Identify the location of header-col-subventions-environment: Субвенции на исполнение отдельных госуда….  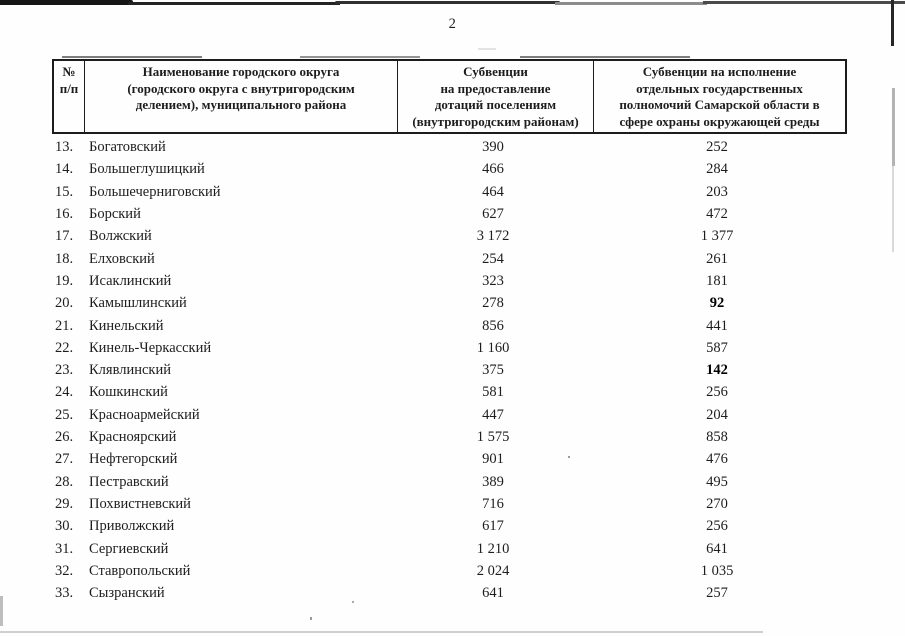
(719, 96).